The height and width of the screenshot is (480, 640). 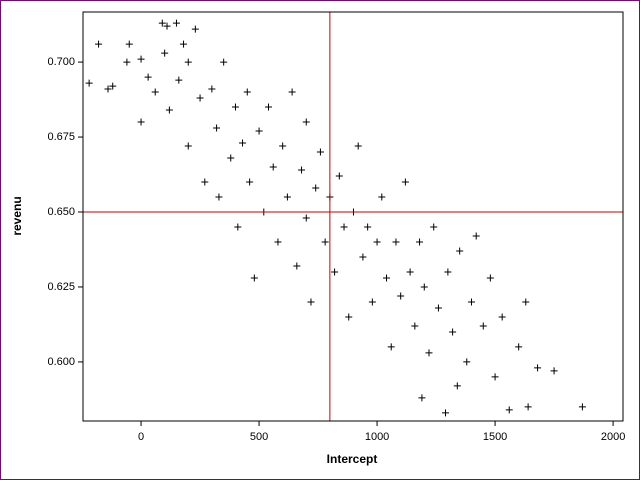 What do you see at coordinates (377, 437) in the screenshot?
I see `x-tick-label: 1000` at bounding box center [377, 437].